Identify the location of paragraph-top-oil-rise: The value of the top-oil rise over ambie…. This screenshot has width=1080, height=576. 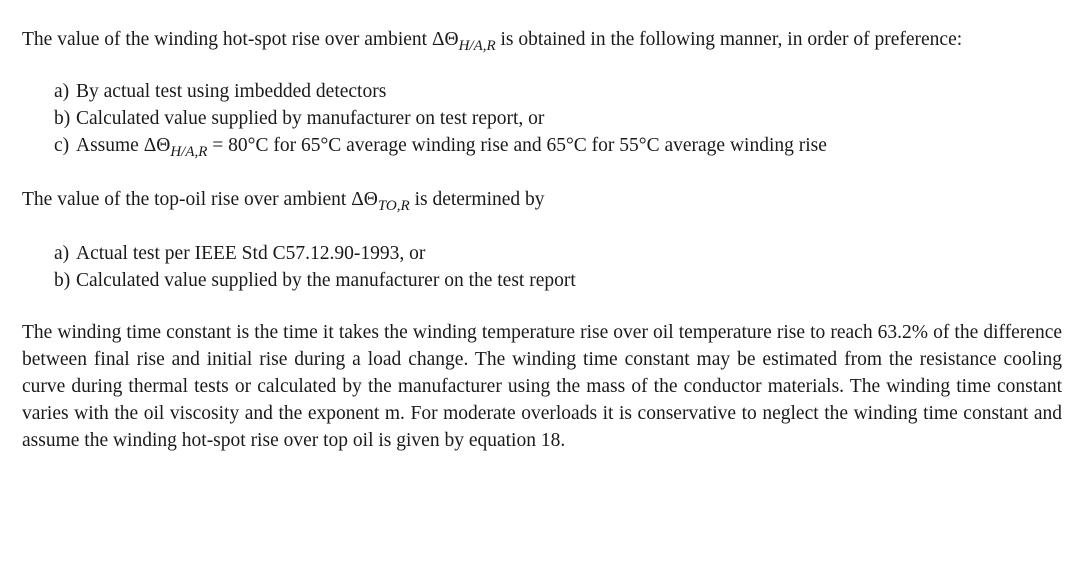
(542, 200).